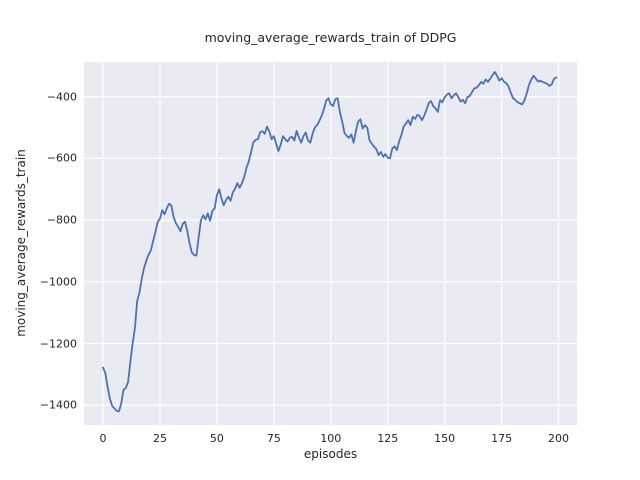 The image size is (640, 480). Describe the element at coordinates (61, 220) in the screenshot. I see `y-tick-label: −800` at that location.